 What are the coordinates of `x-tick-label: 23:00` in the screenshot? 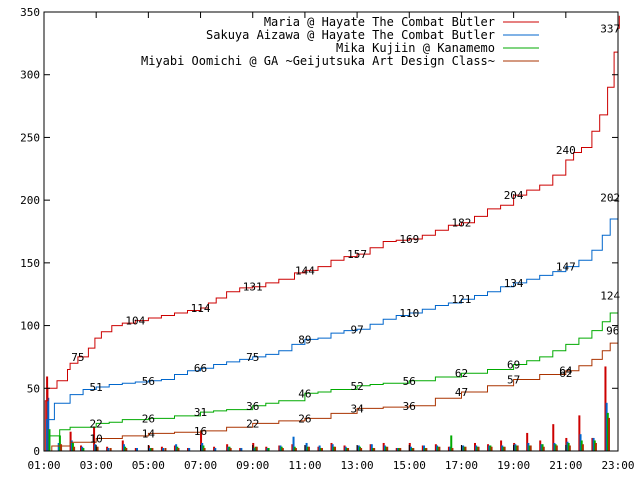 It's located at (617, 465).